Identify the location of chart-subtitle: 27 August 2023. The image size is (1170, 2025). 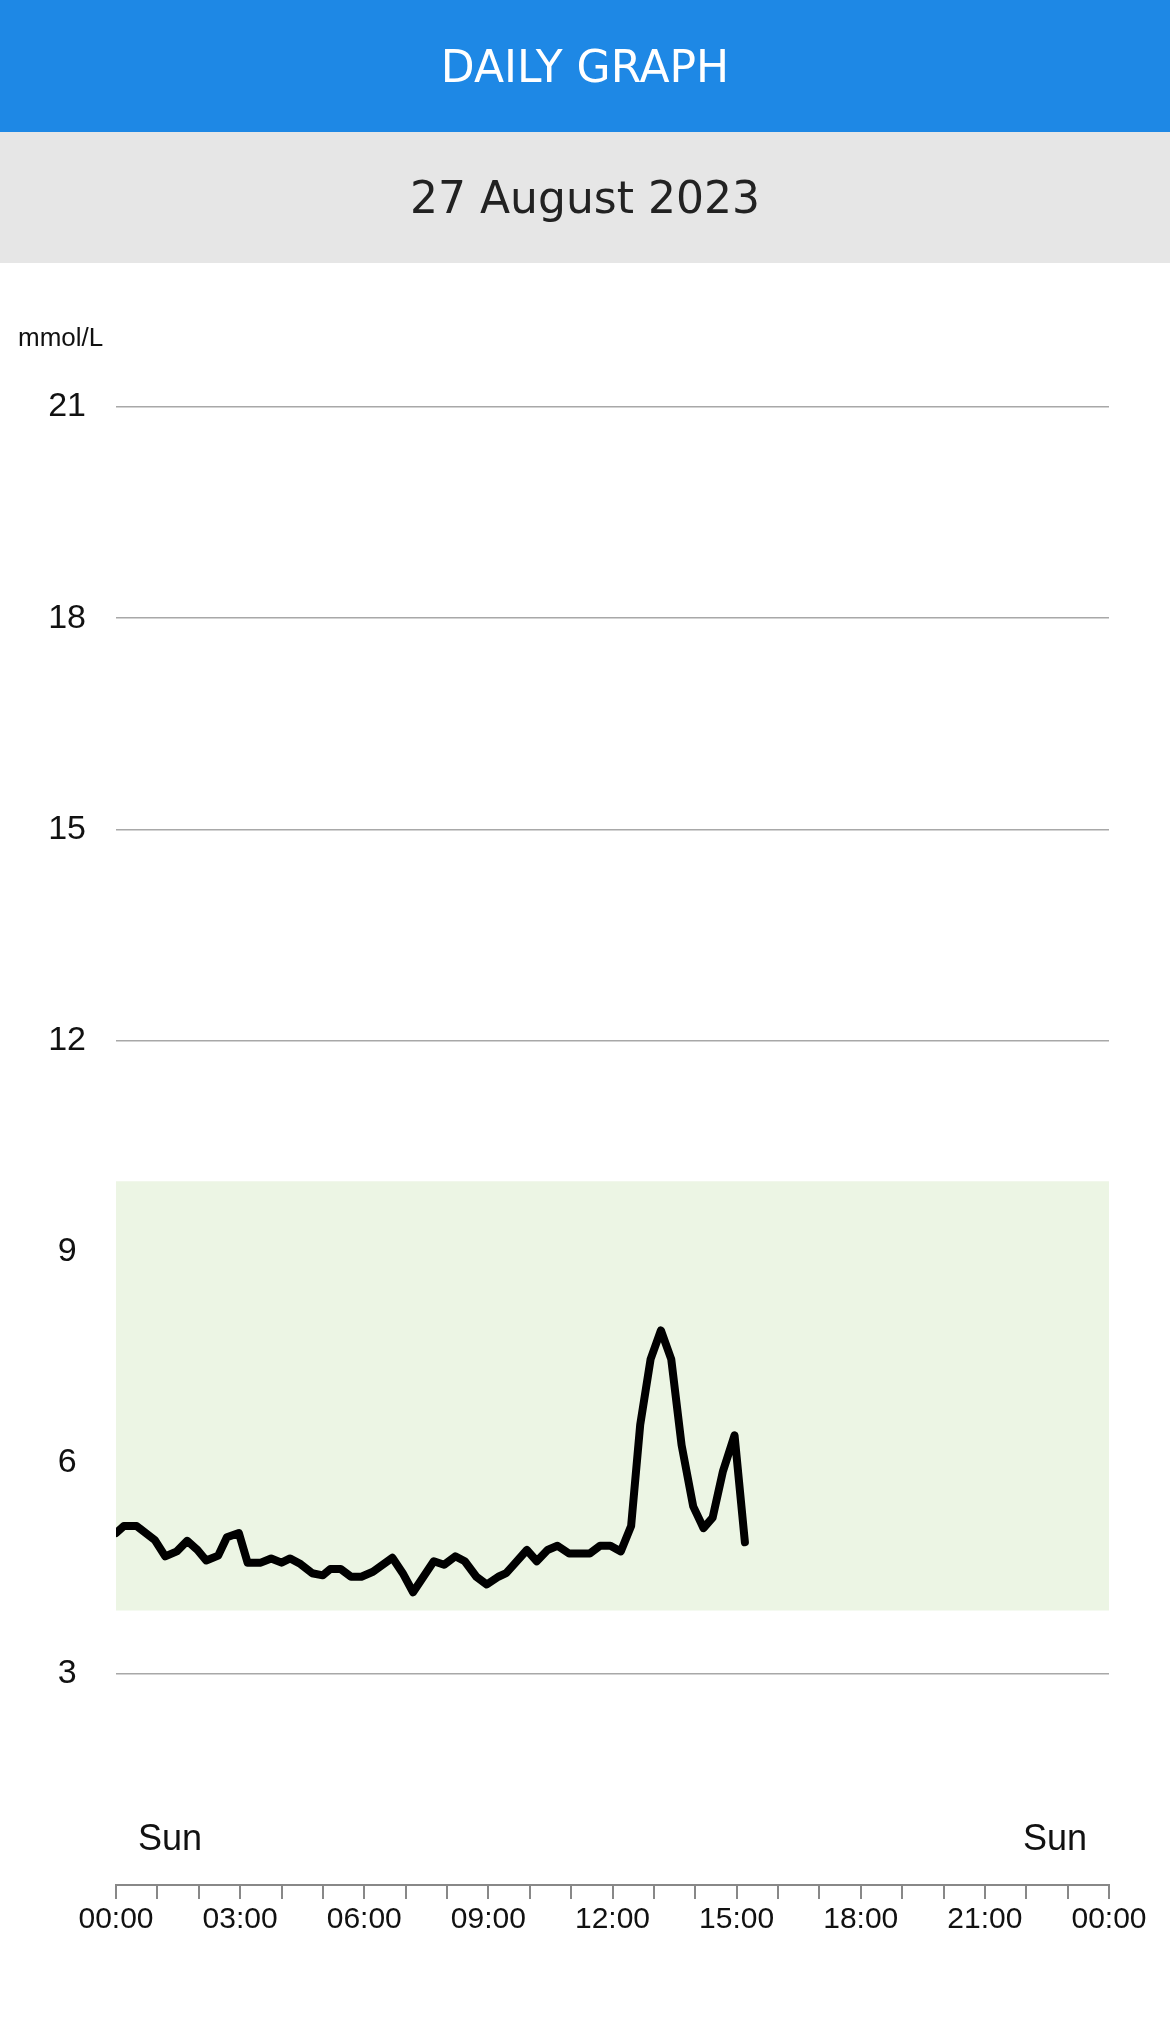
(585, 197).